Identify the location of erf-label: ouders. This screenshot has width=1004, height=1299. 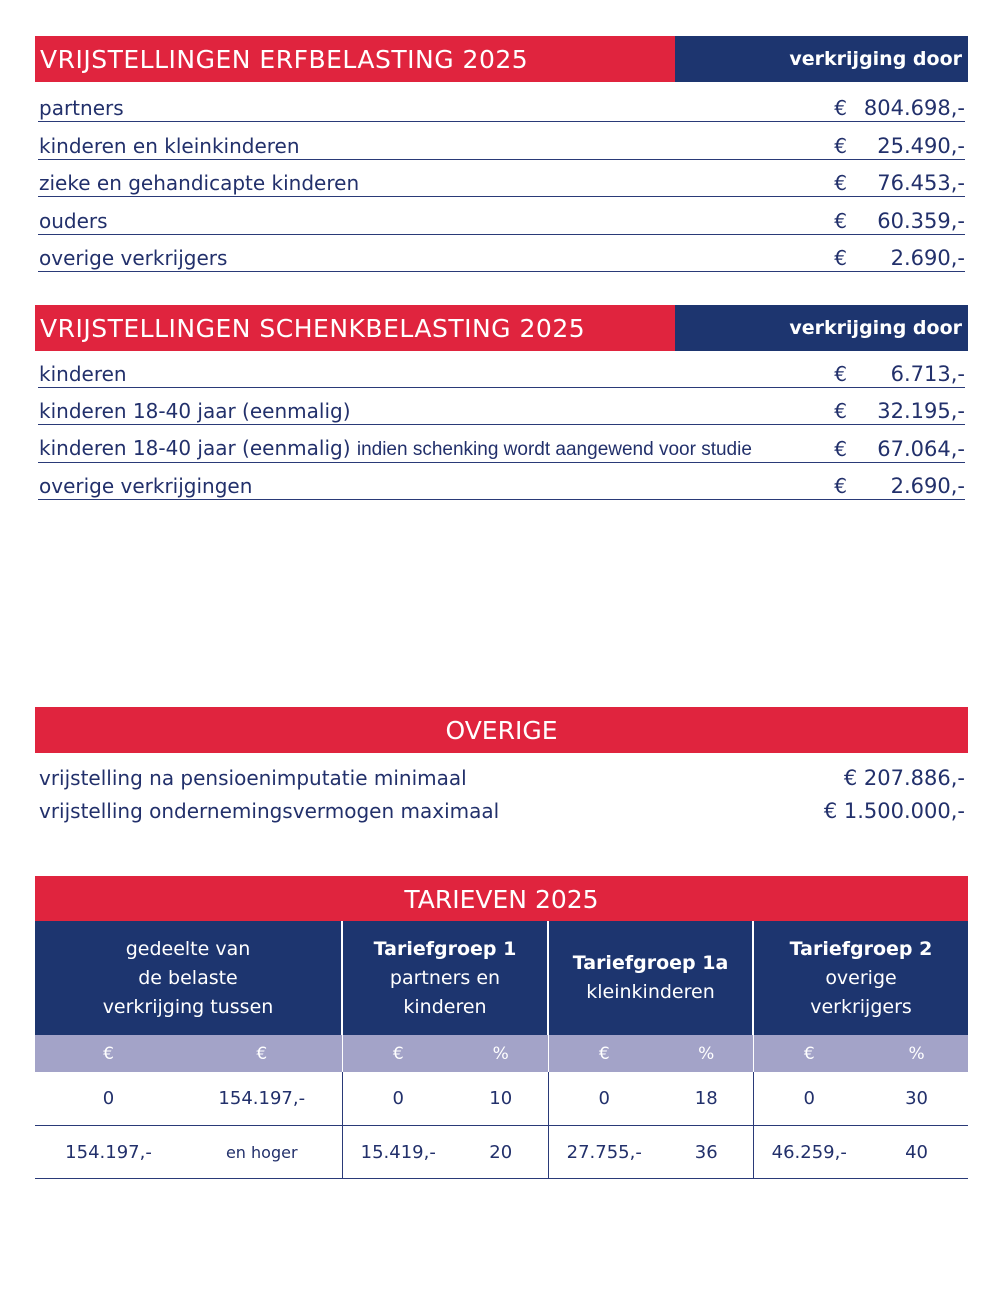
(73, 221).